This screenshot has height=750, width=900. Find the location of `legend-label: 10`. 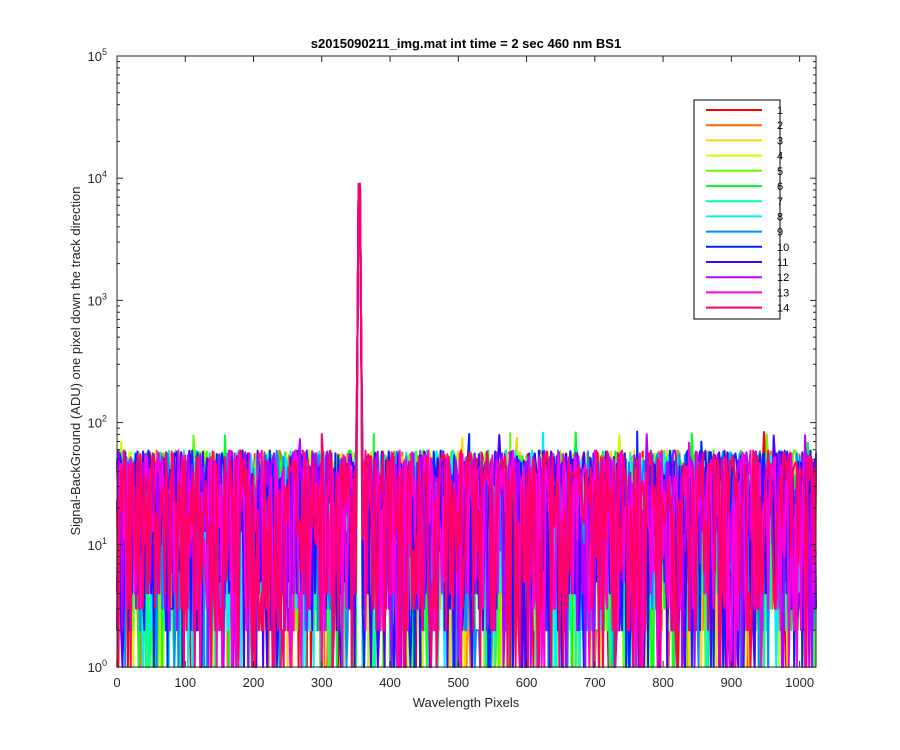

legend-label: 10 is located at coordinates (783, 248).